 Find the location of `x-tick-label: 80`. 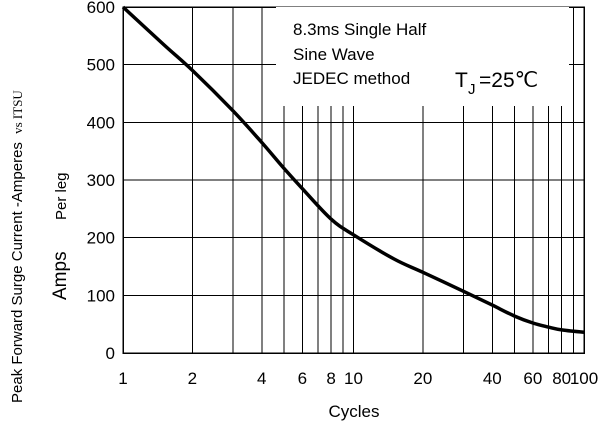

x-tick-label: 80 is located at coordinates (561, 378).